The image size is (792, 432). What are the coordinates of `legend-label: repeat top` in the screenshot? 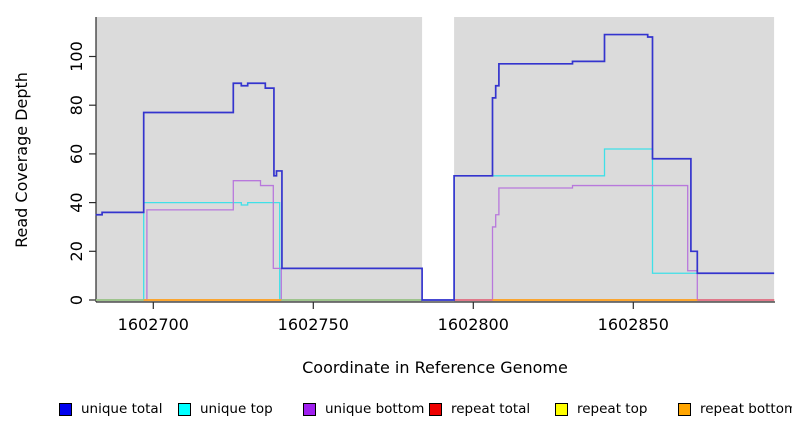 It's located at (612, 409).